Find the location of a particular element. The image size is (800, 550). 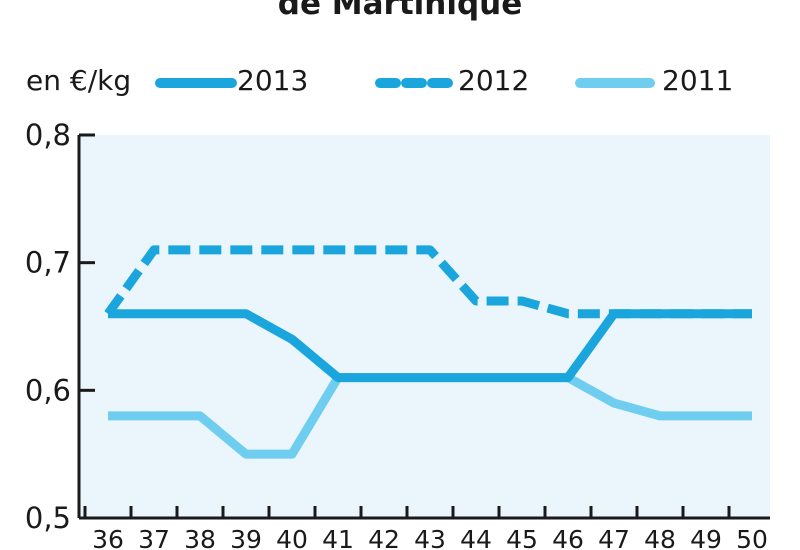

y-tick-label: 0,5 is located at coordinates (48, 518).